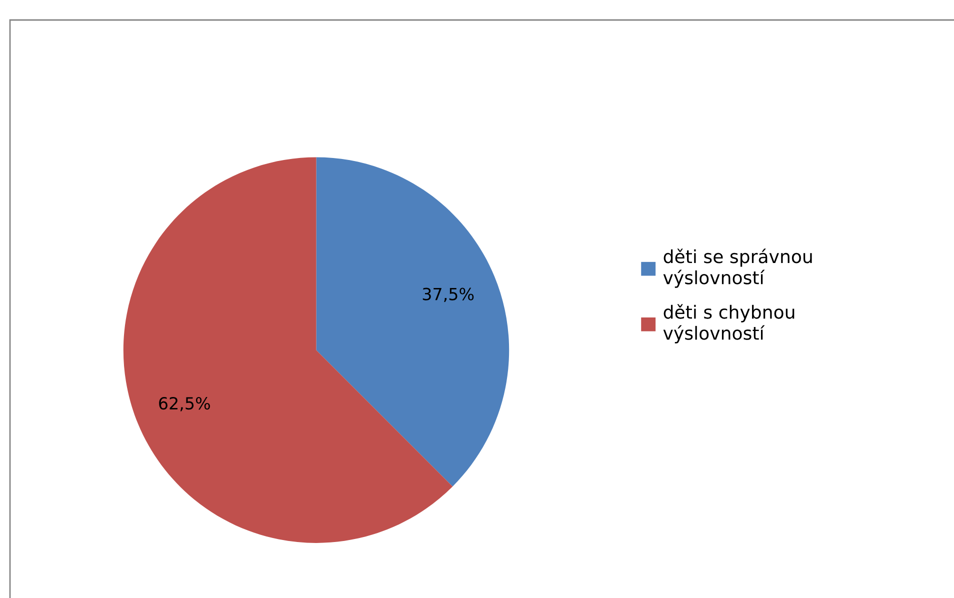  What do you see at coordinates (728, 324) in the screenshot?
I see `legend-label: děti s chybnou výslovností` at bounding box center [728, 324].